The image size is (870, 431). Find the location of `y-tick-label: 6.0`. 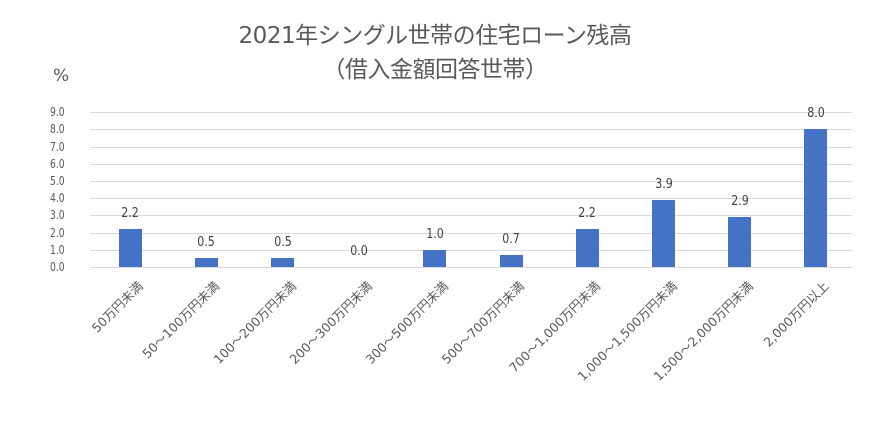

y-tick-label: 6.0 is located at coordinates (57, 164).